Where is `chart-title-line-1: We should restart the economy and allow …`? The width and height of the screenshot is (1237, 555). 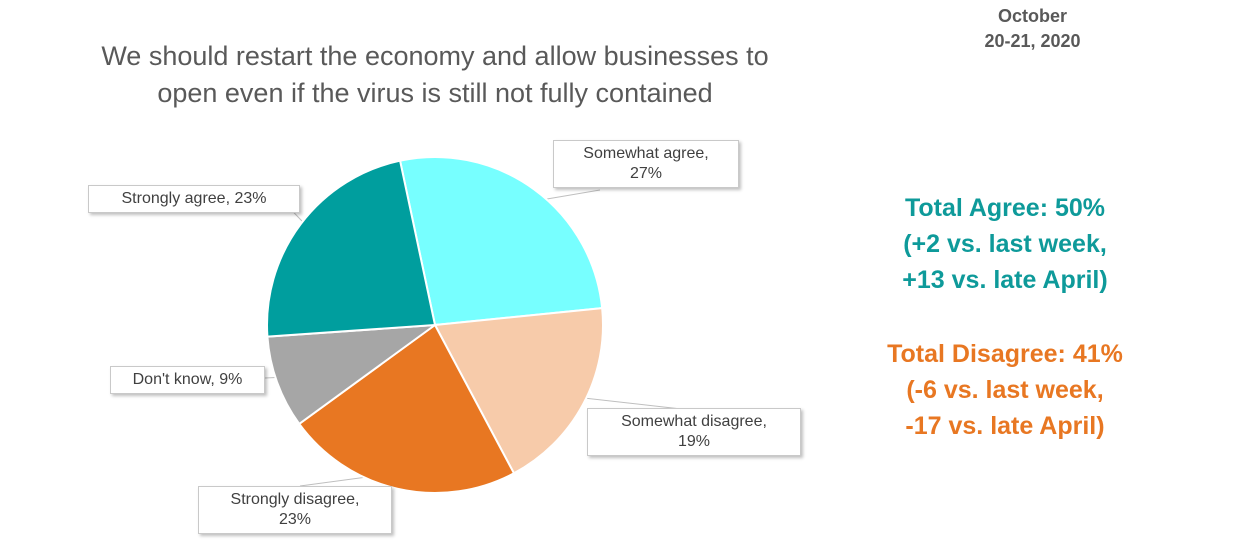
chart-title-line-1: We should restart the economy and allow … is located at coordinates (435, 56).